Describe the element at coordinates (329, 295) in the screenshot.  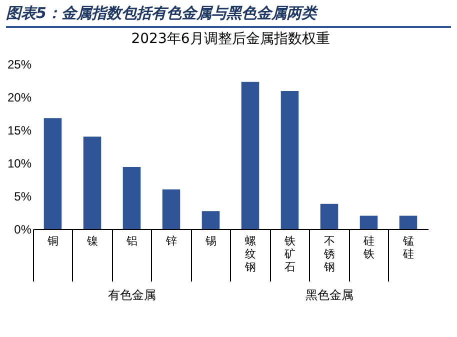
I see `text: 黑色金属` at that location.